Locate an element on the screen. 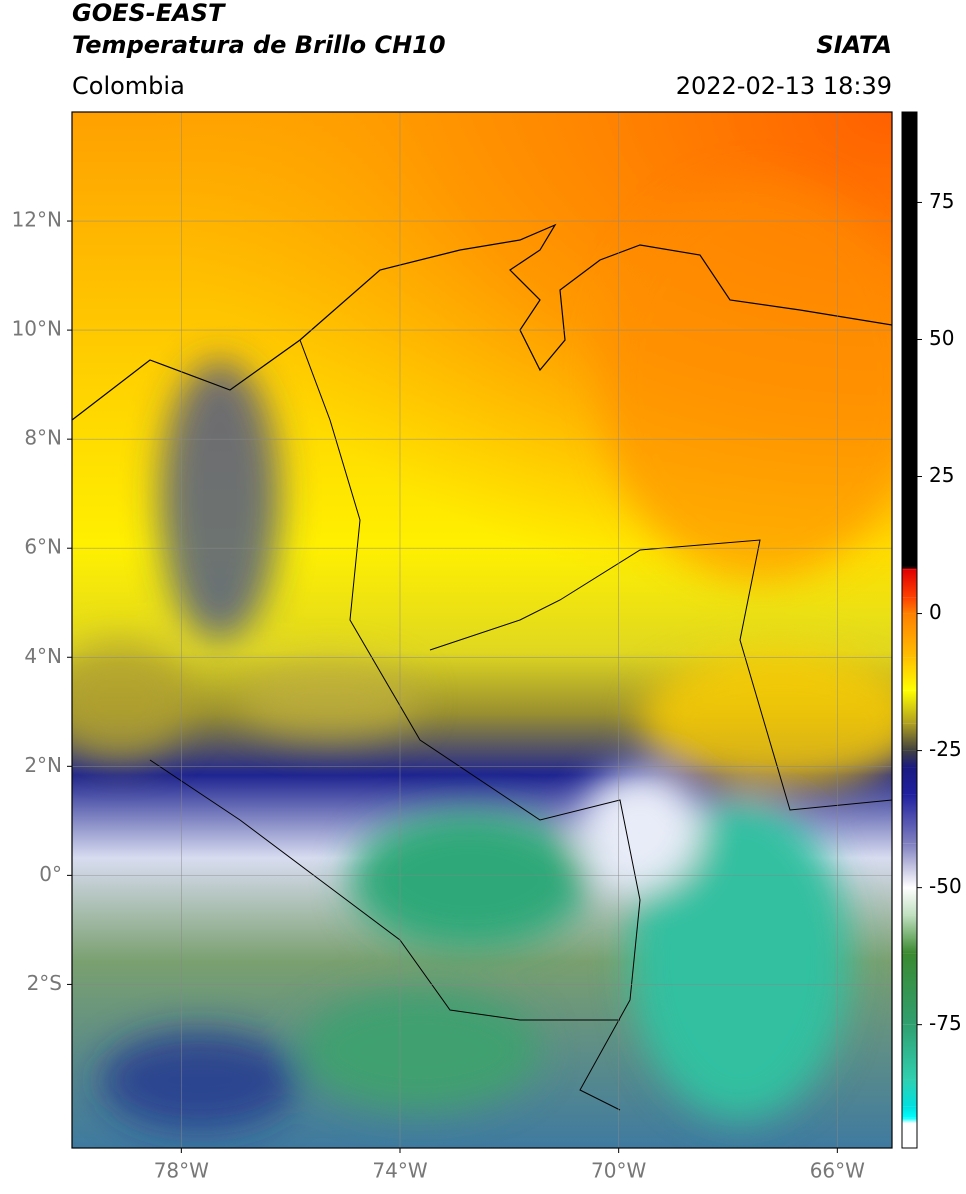  y-tick-label: 4°N is located at coordinates (43, 656).